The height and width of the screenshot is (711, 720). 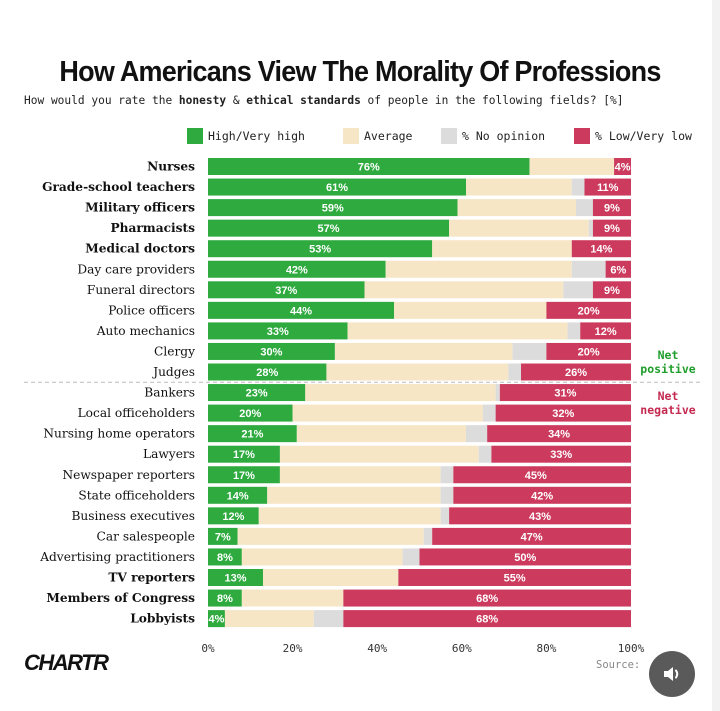 I want to click on source-label: Source:, so click(x=618, y=665).